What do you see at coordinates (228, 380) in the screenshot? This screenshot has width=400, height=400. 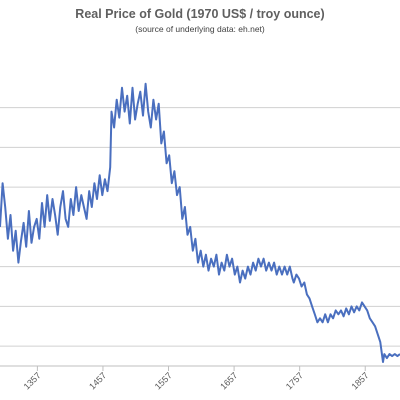 I see `x-tick-label-3: 1657` at bounding box center [228, 380].